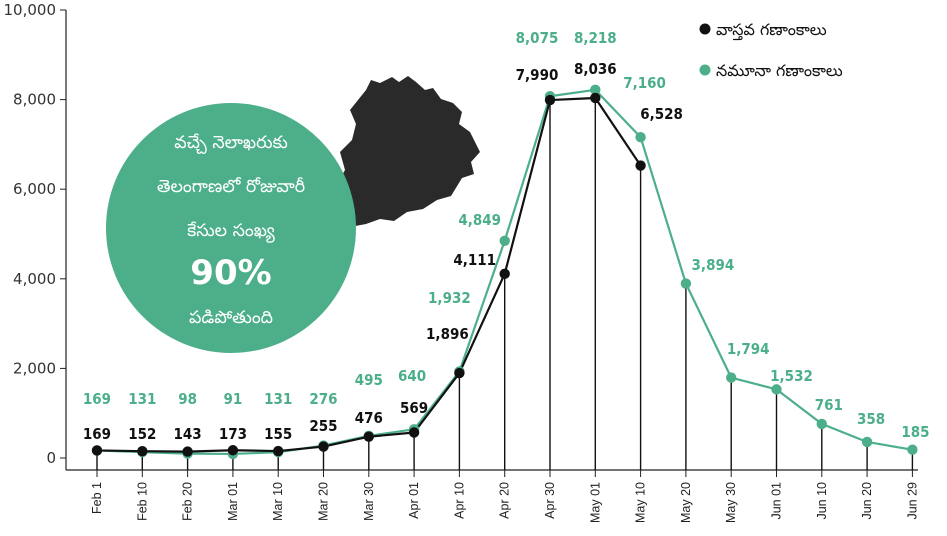 Image resolution: width=947 pixels, height=536 pixels. What do you see at coordinates (771, 30) in the screenshot?
I see `legend-label-actual: వాస్తవ గణాంకాలు` at bounding box center [771, 30].